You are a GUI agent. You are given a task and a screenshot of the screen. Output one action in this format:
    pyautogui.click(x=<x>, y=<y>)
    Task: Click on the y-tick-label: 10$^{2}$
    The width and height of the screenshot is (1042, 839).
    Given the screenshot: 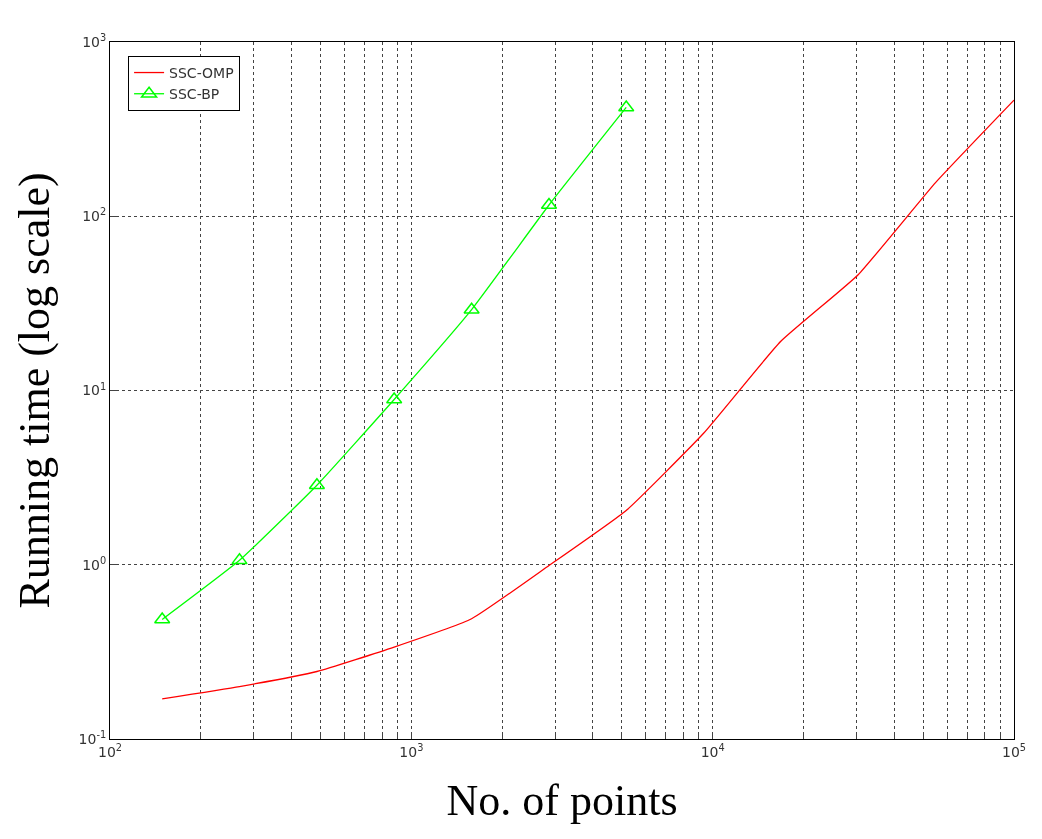 What is the action you would take?
    pyautogui.click(x=94, y=215)
    